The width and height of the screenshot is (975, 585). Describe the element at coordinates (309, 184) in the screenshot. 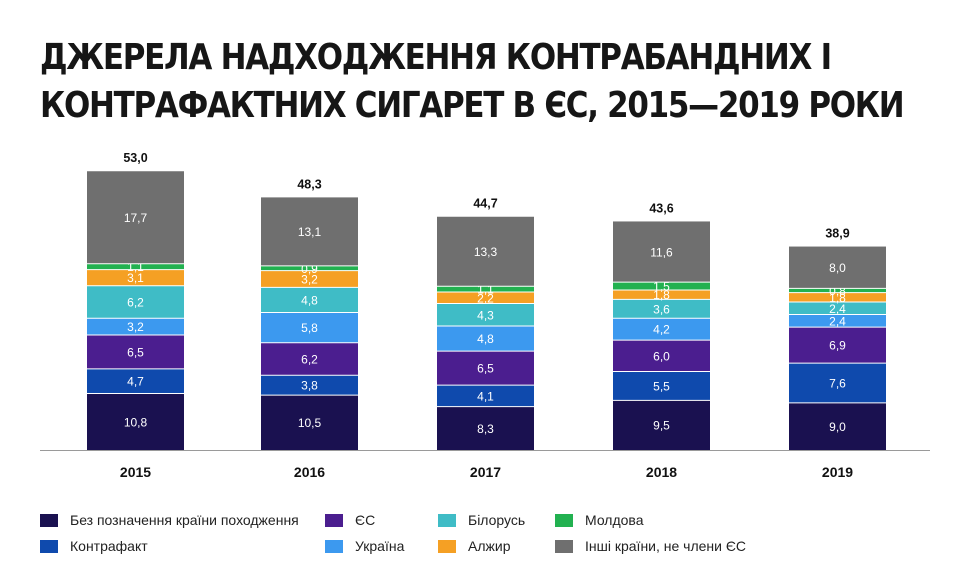

I see `bar-total-label: 48,3` at that location.